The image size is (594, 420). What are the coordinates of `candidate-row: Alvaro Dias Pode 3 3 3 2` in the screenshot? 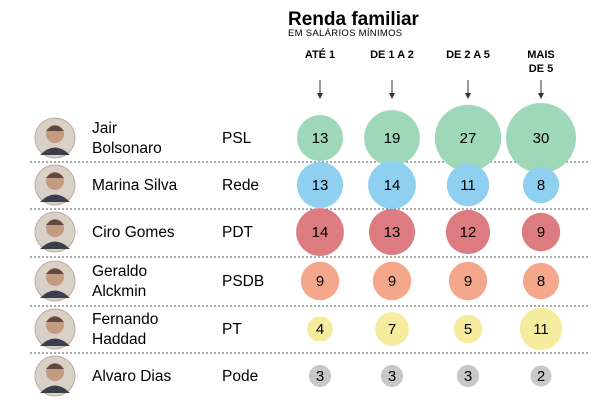 It's located at (293, 376).